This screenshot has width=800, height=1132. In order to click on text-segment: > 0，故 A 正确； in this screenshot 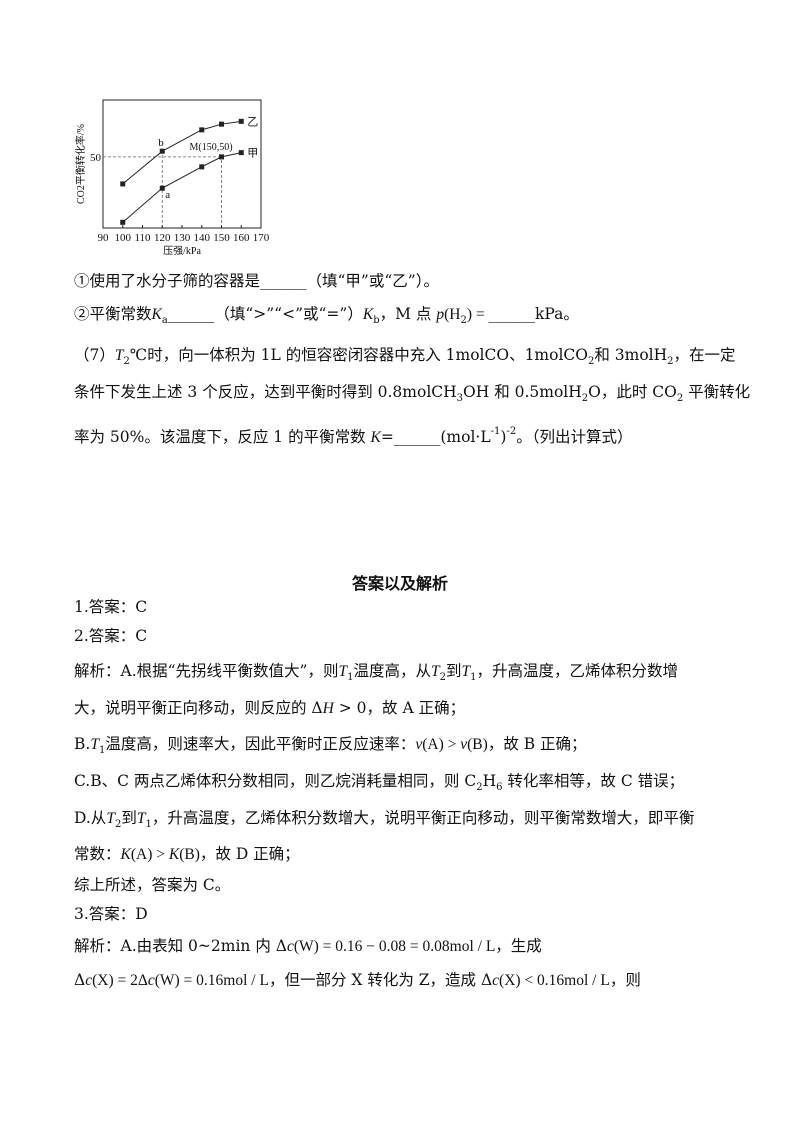, I will do `click(399, 708)`.